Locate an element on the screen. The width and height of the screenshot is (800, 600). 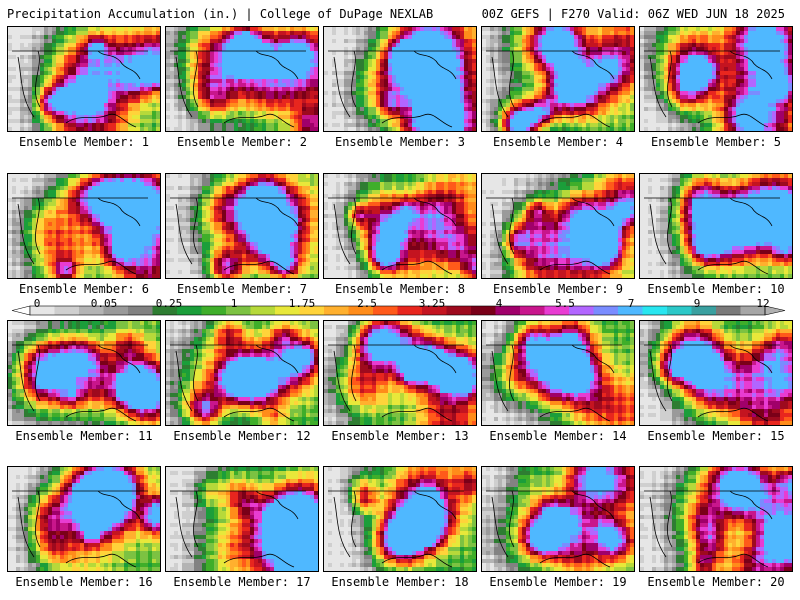
colorbar-left-arrow is located at coordinates (21, 310).